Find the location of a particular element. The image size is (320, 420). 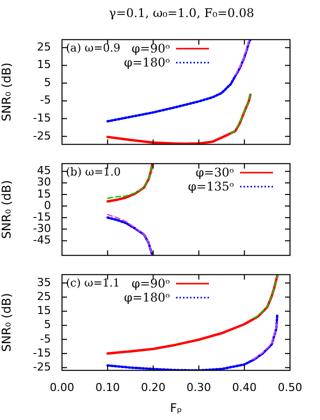

x-tick-label: 0.00 is located at coordinates (62, 387).